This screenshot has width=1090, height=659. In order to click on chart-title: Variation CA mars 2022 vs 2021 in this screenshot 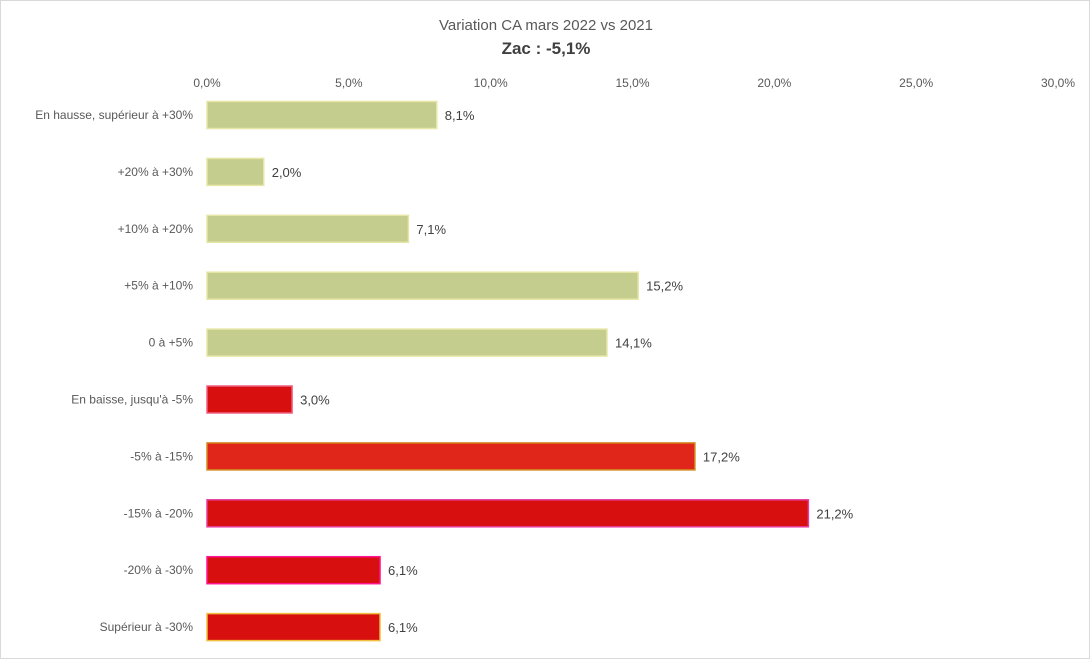, I will do `click(545, 25)`.